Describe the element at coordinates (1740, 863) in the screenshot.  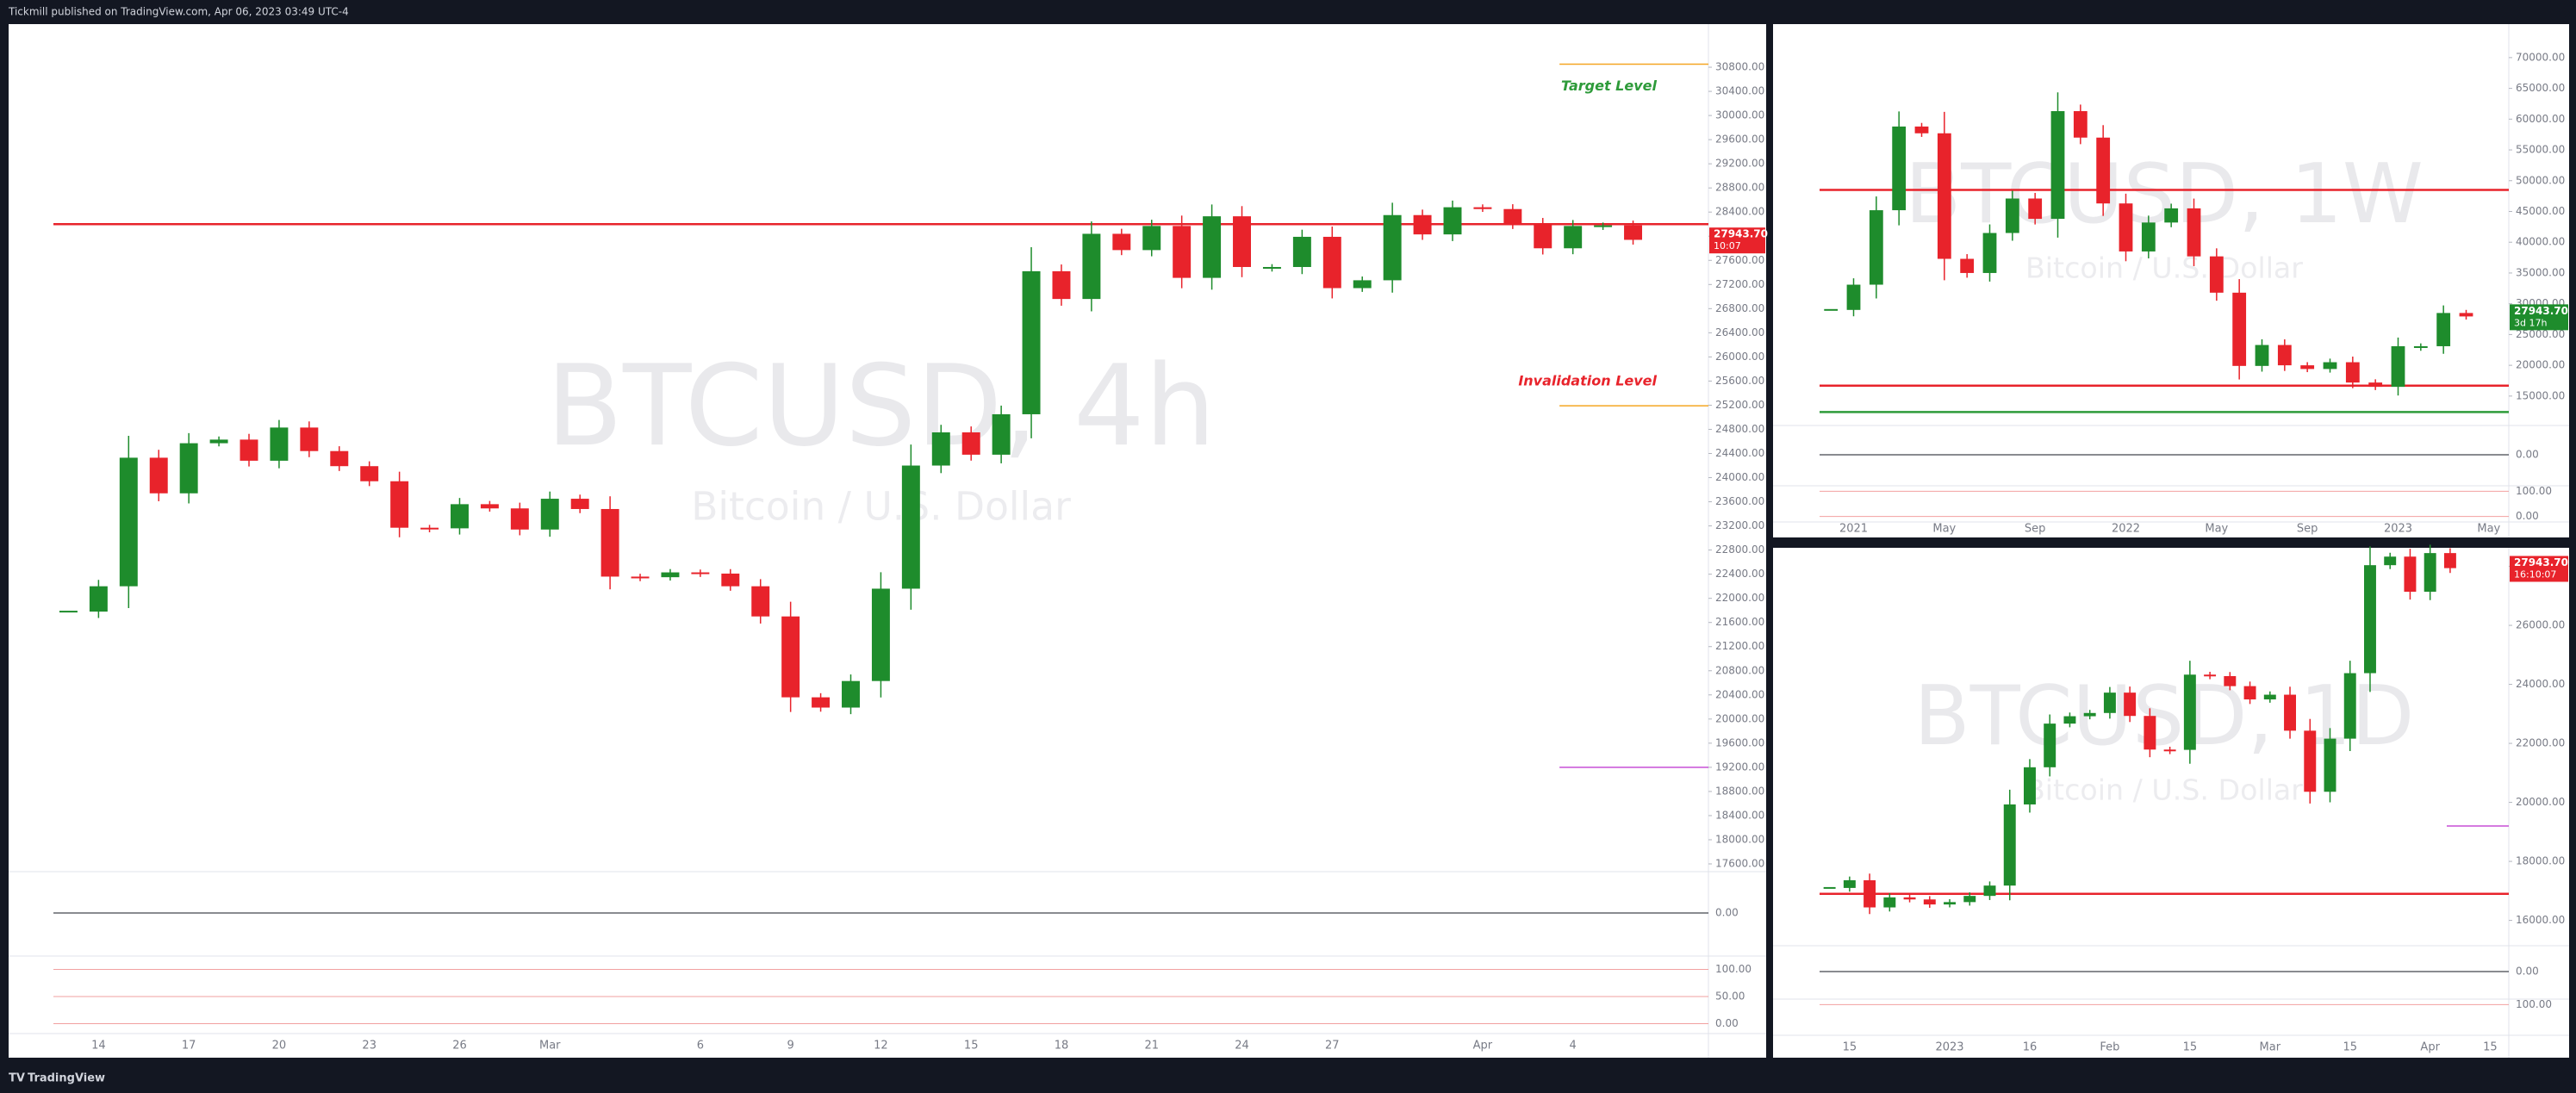
I see `y-tick-label: 17600.00` at that location.